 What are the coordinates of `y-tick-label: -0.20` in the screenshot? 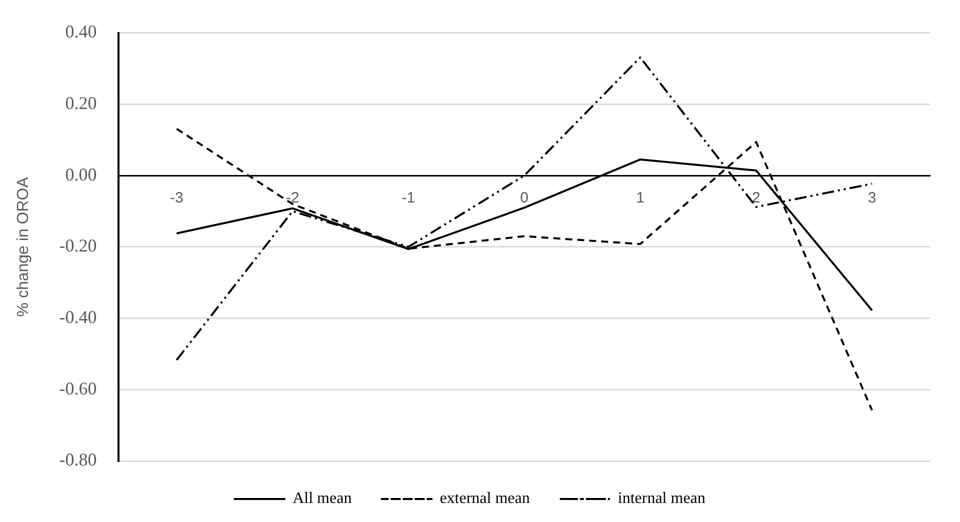 It's located at (78, 246).